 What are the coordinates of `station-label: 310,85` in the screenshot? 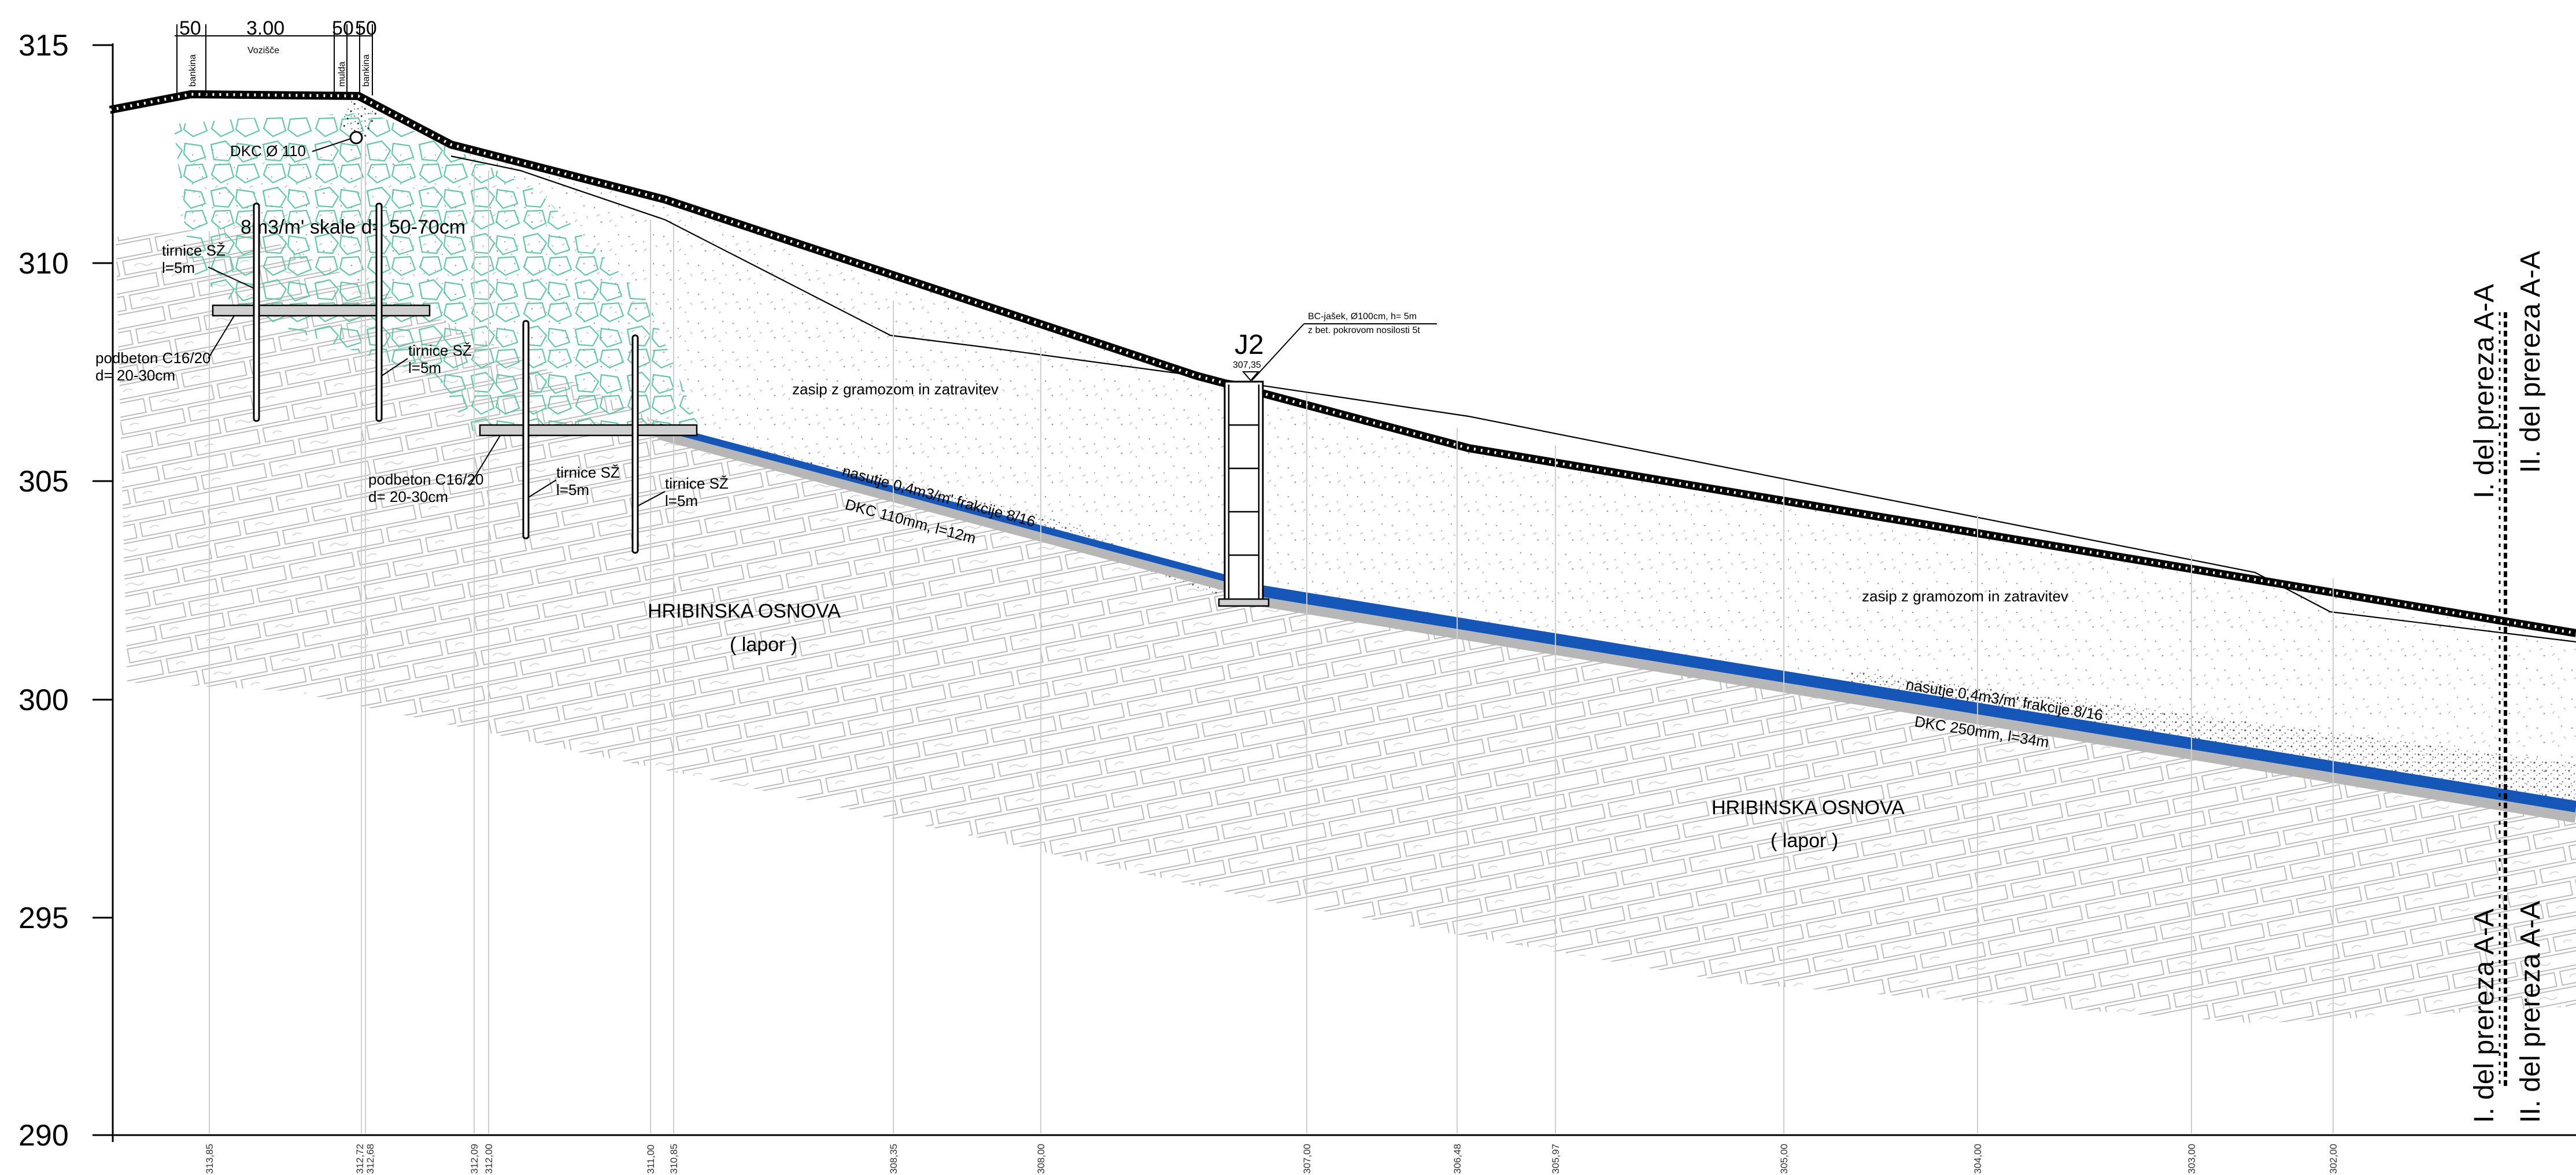 It's located at (673, 1159).